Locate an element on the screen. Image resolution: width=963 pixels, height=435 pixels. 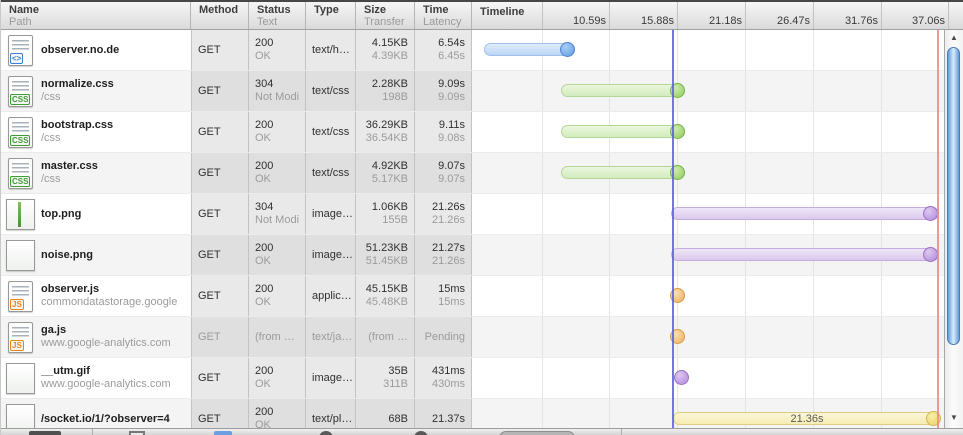
column-label: Type is located at coordinates (326, 10).